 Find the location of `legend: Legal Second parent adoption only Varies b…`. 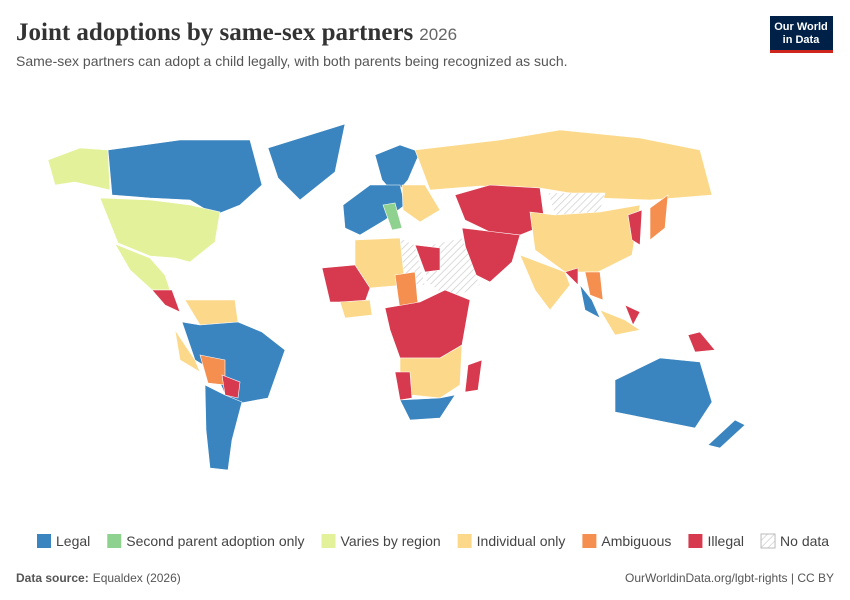

legend: Legal Second parent adoption only Varies b… is located at coordinates (433, 541).